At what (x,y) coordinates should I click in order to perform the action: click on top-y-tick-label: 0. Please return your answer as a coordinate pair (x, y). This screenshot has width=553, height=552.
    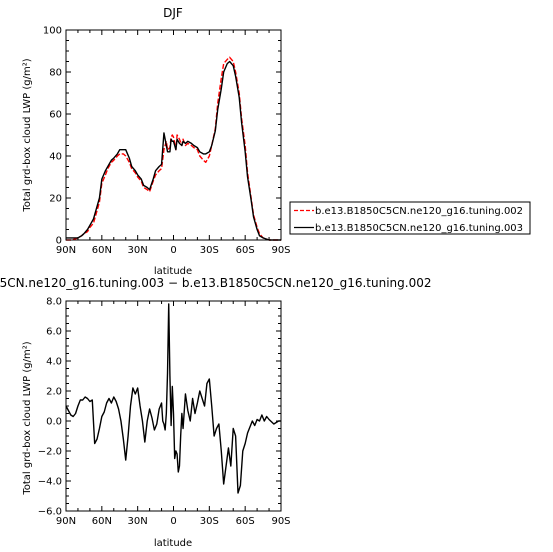
    Looking at the image, I should click on (59, 241).